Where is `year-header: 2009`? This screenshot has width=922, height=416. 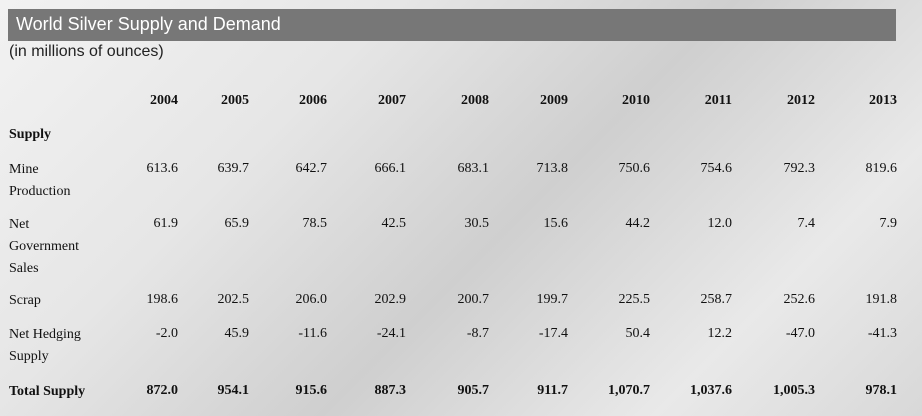 year-header: 2009 is located at coordinates (554, 100).